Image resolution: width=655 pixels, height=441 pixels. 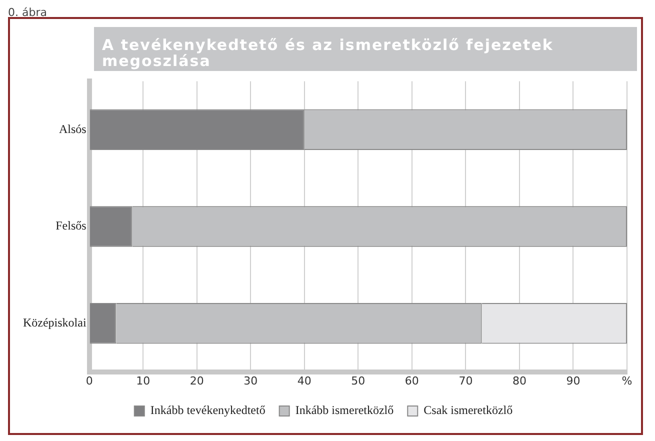 What do you see at coordinates (28, 12) in the screenshot?
I see `text: 0. ábra` at bounding box center [28, 12].